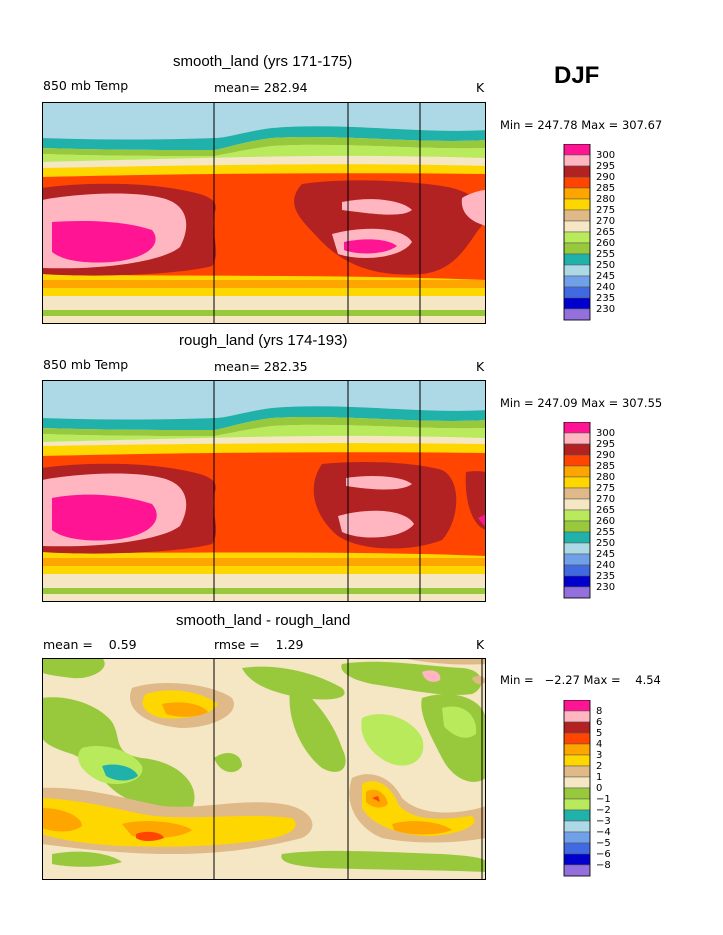 This screenshot has width=723, height=935. What do you see at coordinates (599, 777) in the screenshot?
I see `tick-label: 1` at bounding box center [599, 777].